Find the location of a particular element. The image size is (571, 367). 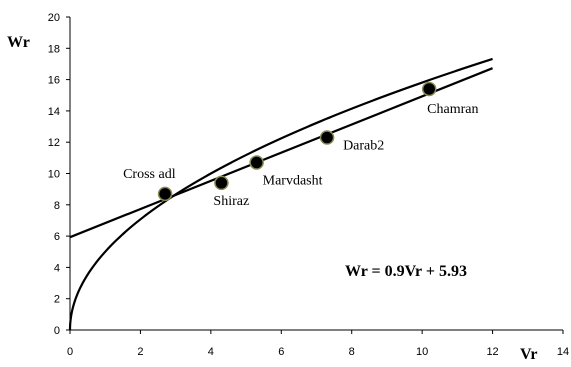

x-tick-label-0: 0 is located at coordinates (70, 352).